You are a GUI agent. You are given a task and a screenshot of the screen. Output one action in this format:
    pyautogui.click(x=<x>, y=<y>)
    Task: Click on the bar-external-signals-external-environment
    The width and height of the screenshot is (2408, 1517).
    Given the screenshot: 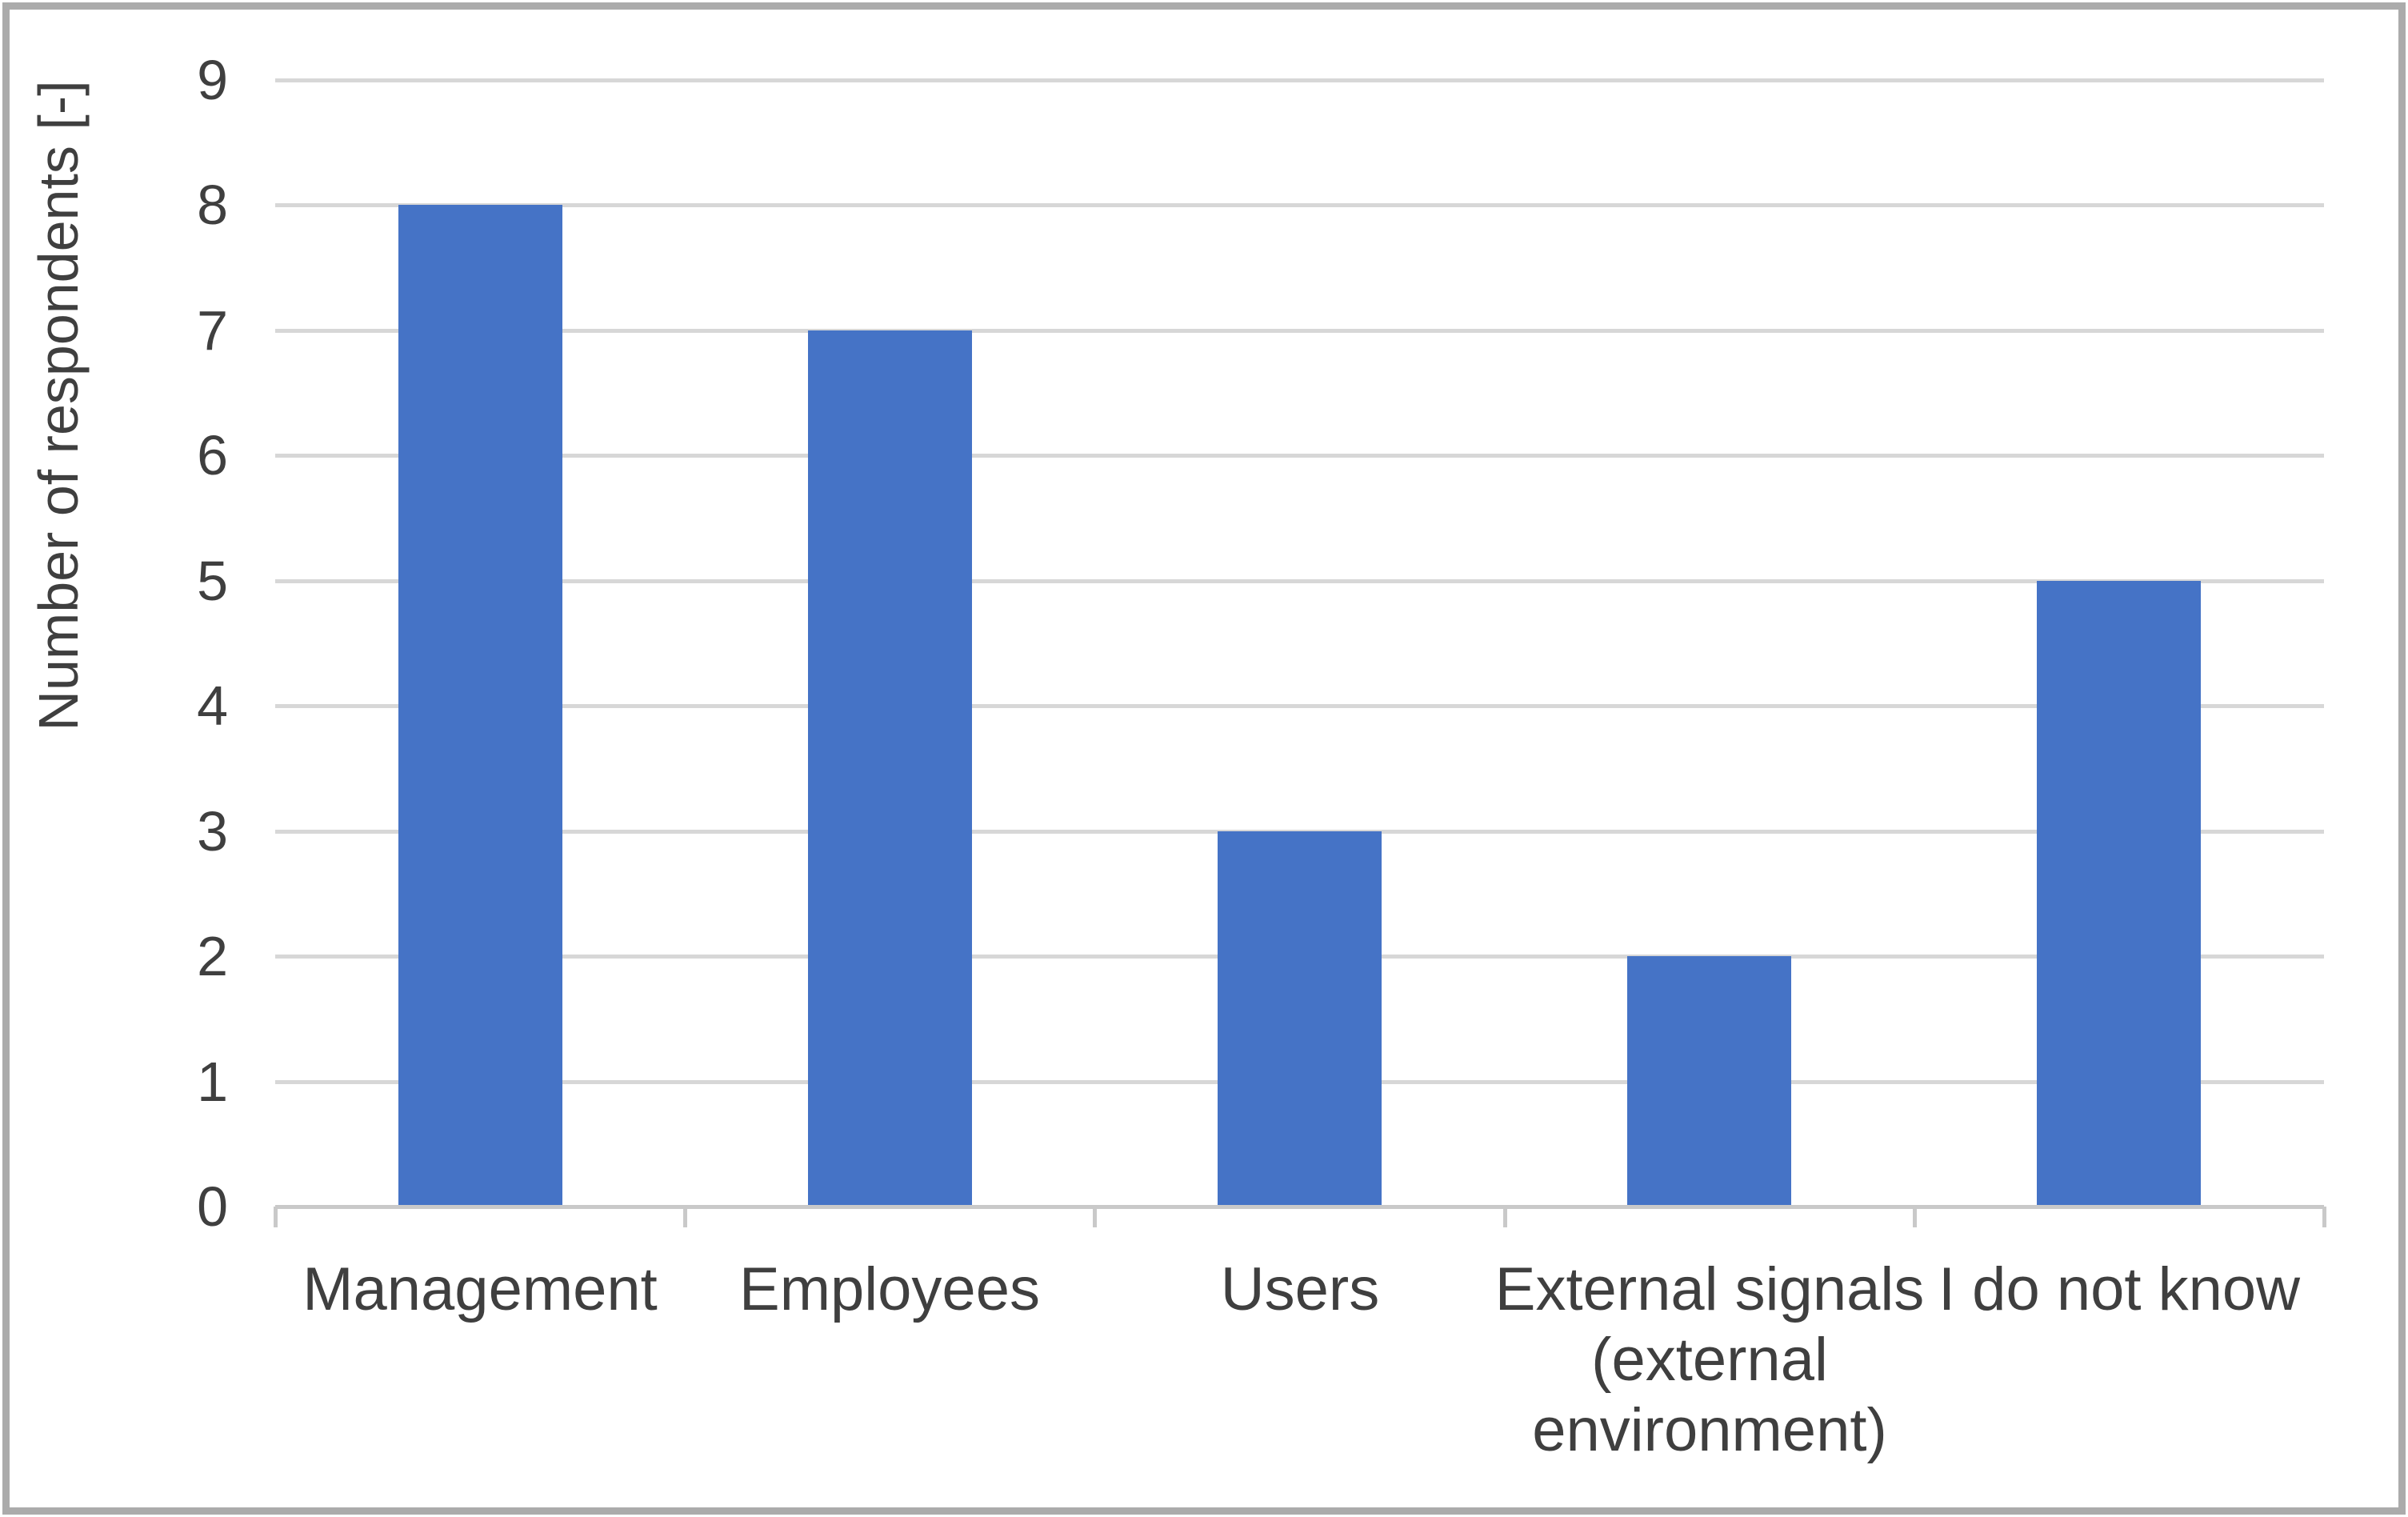 What is the action you would take?
    pyautogui.click(x=1709, y=1081)
    